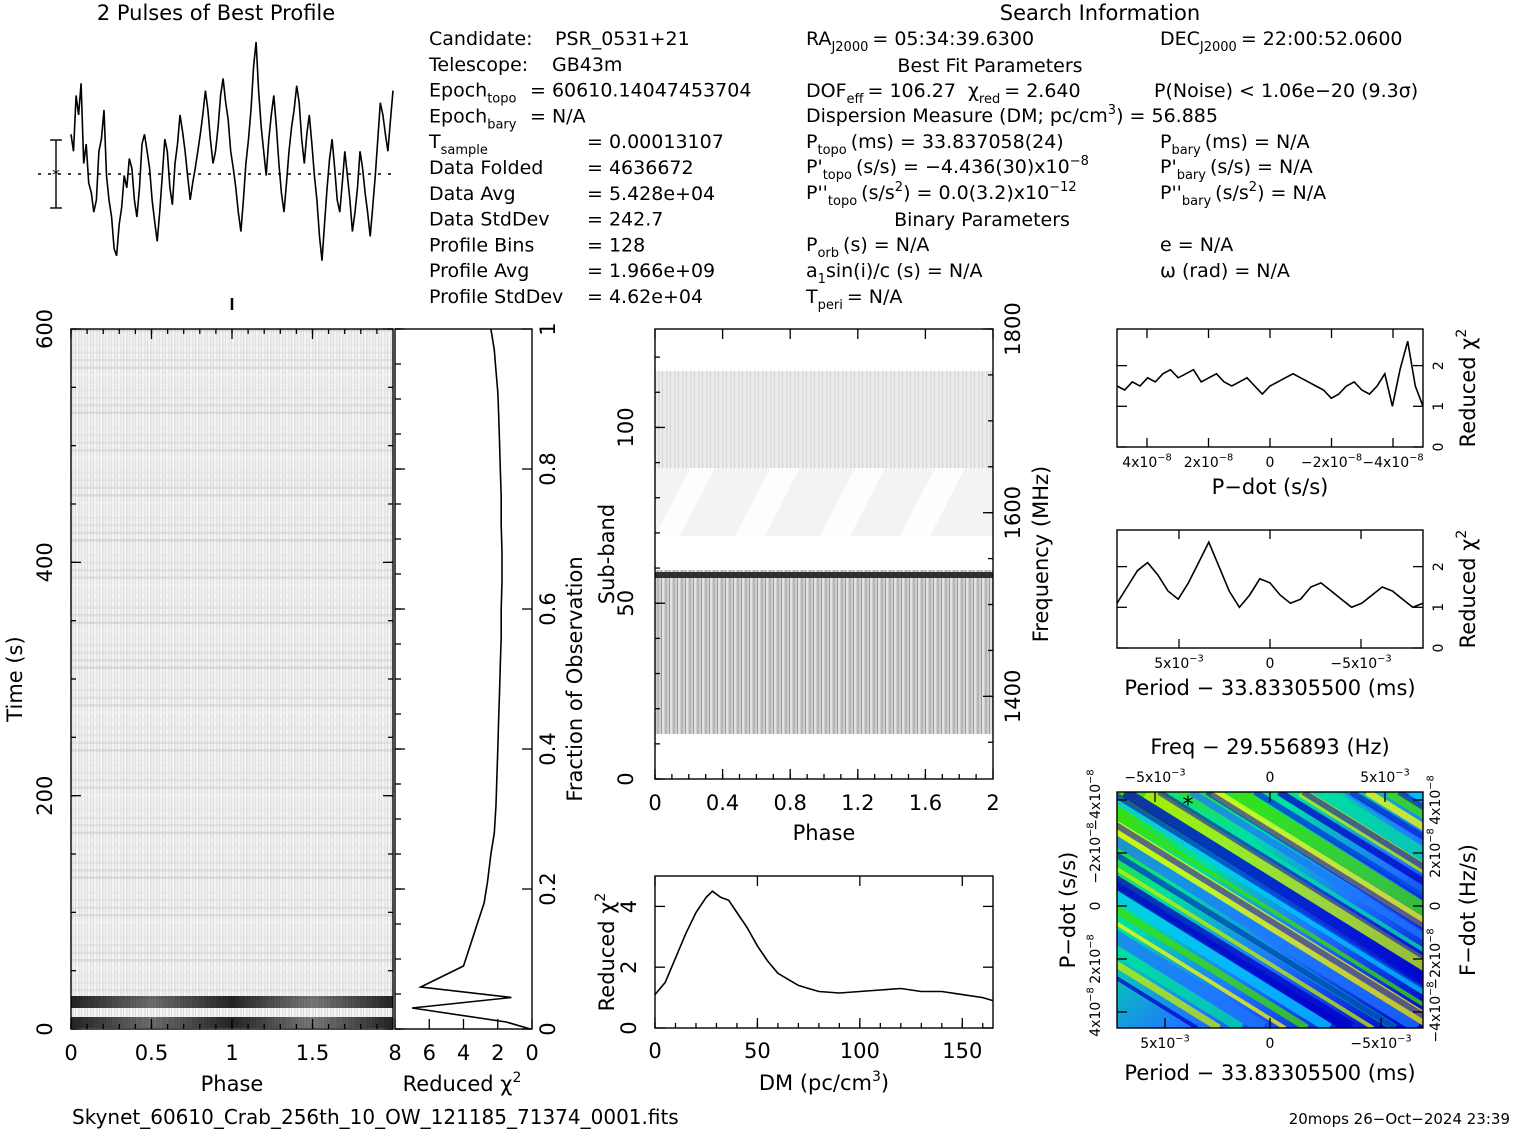 The image size is (1517, 1133). What do you see at coordinates (231, 1053) in the screenshot?
I see `x-tick-label: 1` at bounding box center [231, 1053].